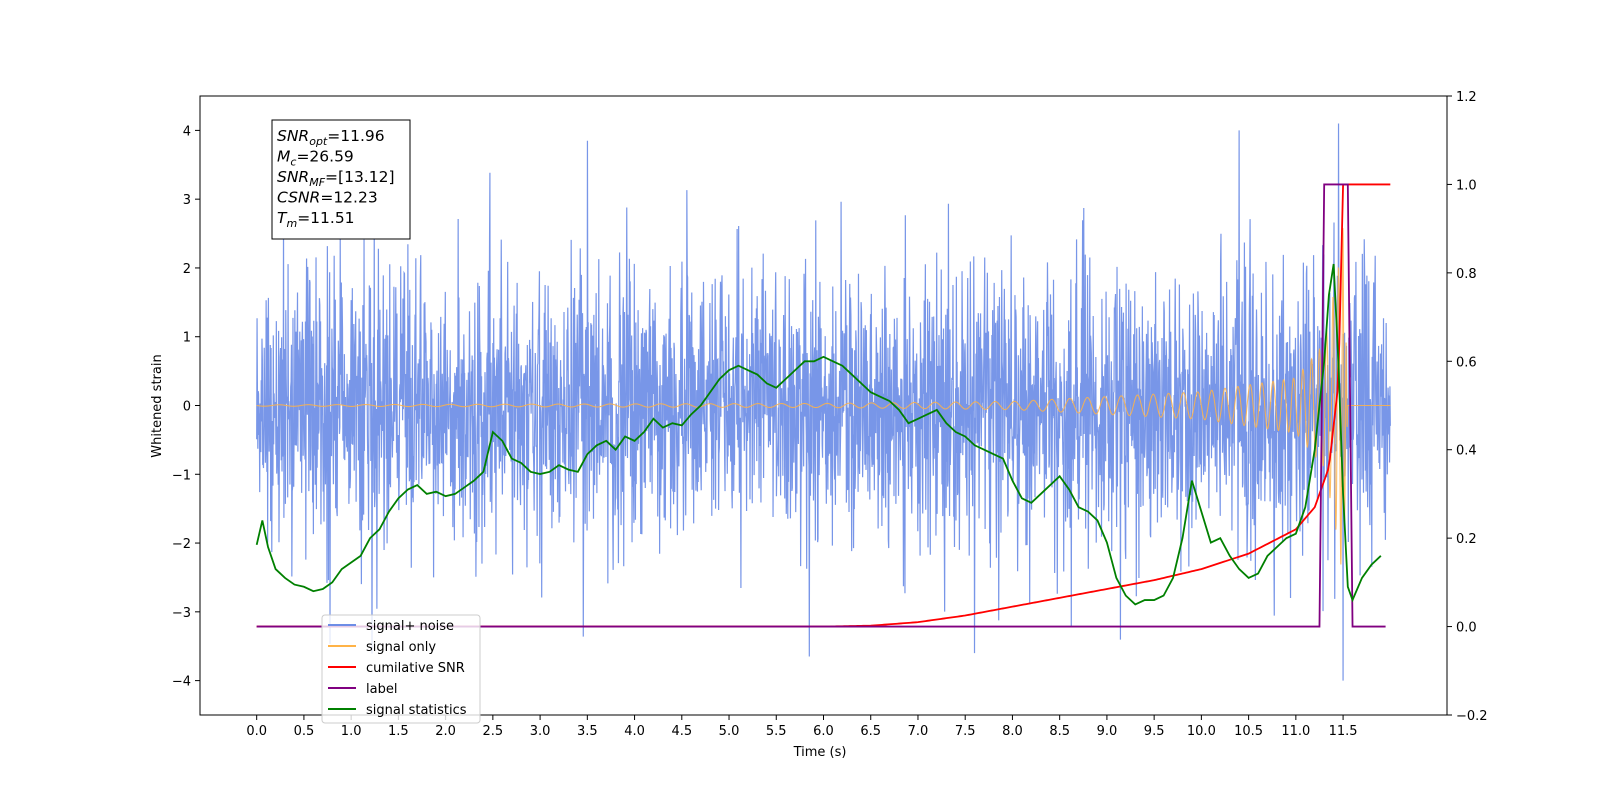 This screenshot has width=1600, height=800. I want to click on info-subscript: MF, so click(317, 182).